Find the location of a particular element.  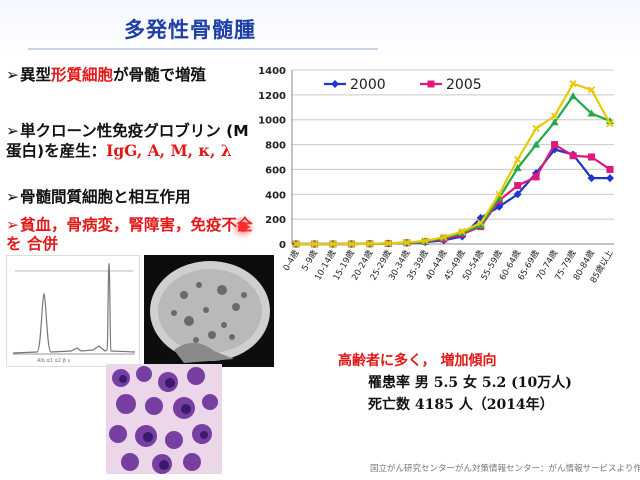

legend-label: 2000 is located at coordinates (368, 85).